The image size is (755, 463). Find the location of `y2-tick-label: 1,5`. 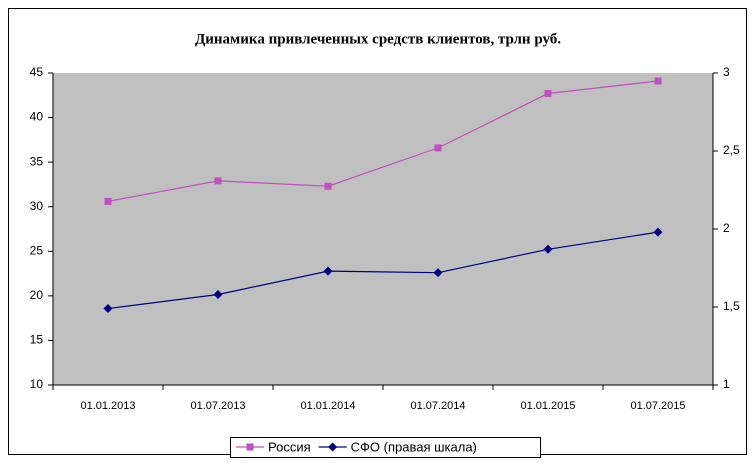

y2-tick-label: 1,5 is located at coordinates (731, 306).